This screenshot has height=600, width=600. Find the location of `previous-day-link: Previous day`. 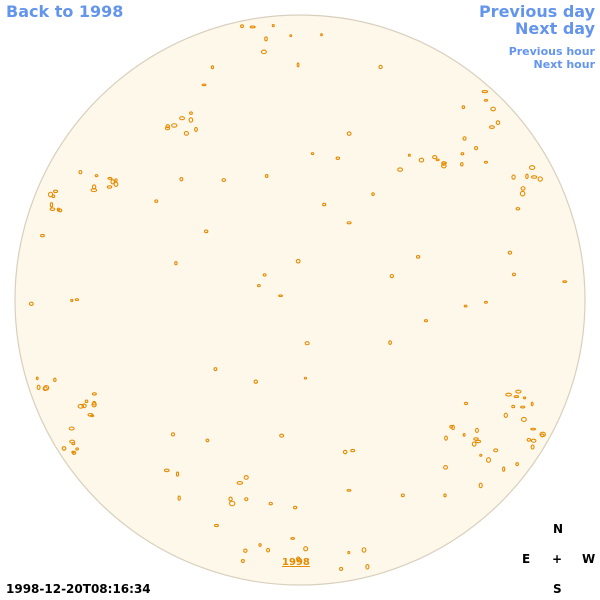

previous-day-link: Previous day is located at coordinates (536, 11).